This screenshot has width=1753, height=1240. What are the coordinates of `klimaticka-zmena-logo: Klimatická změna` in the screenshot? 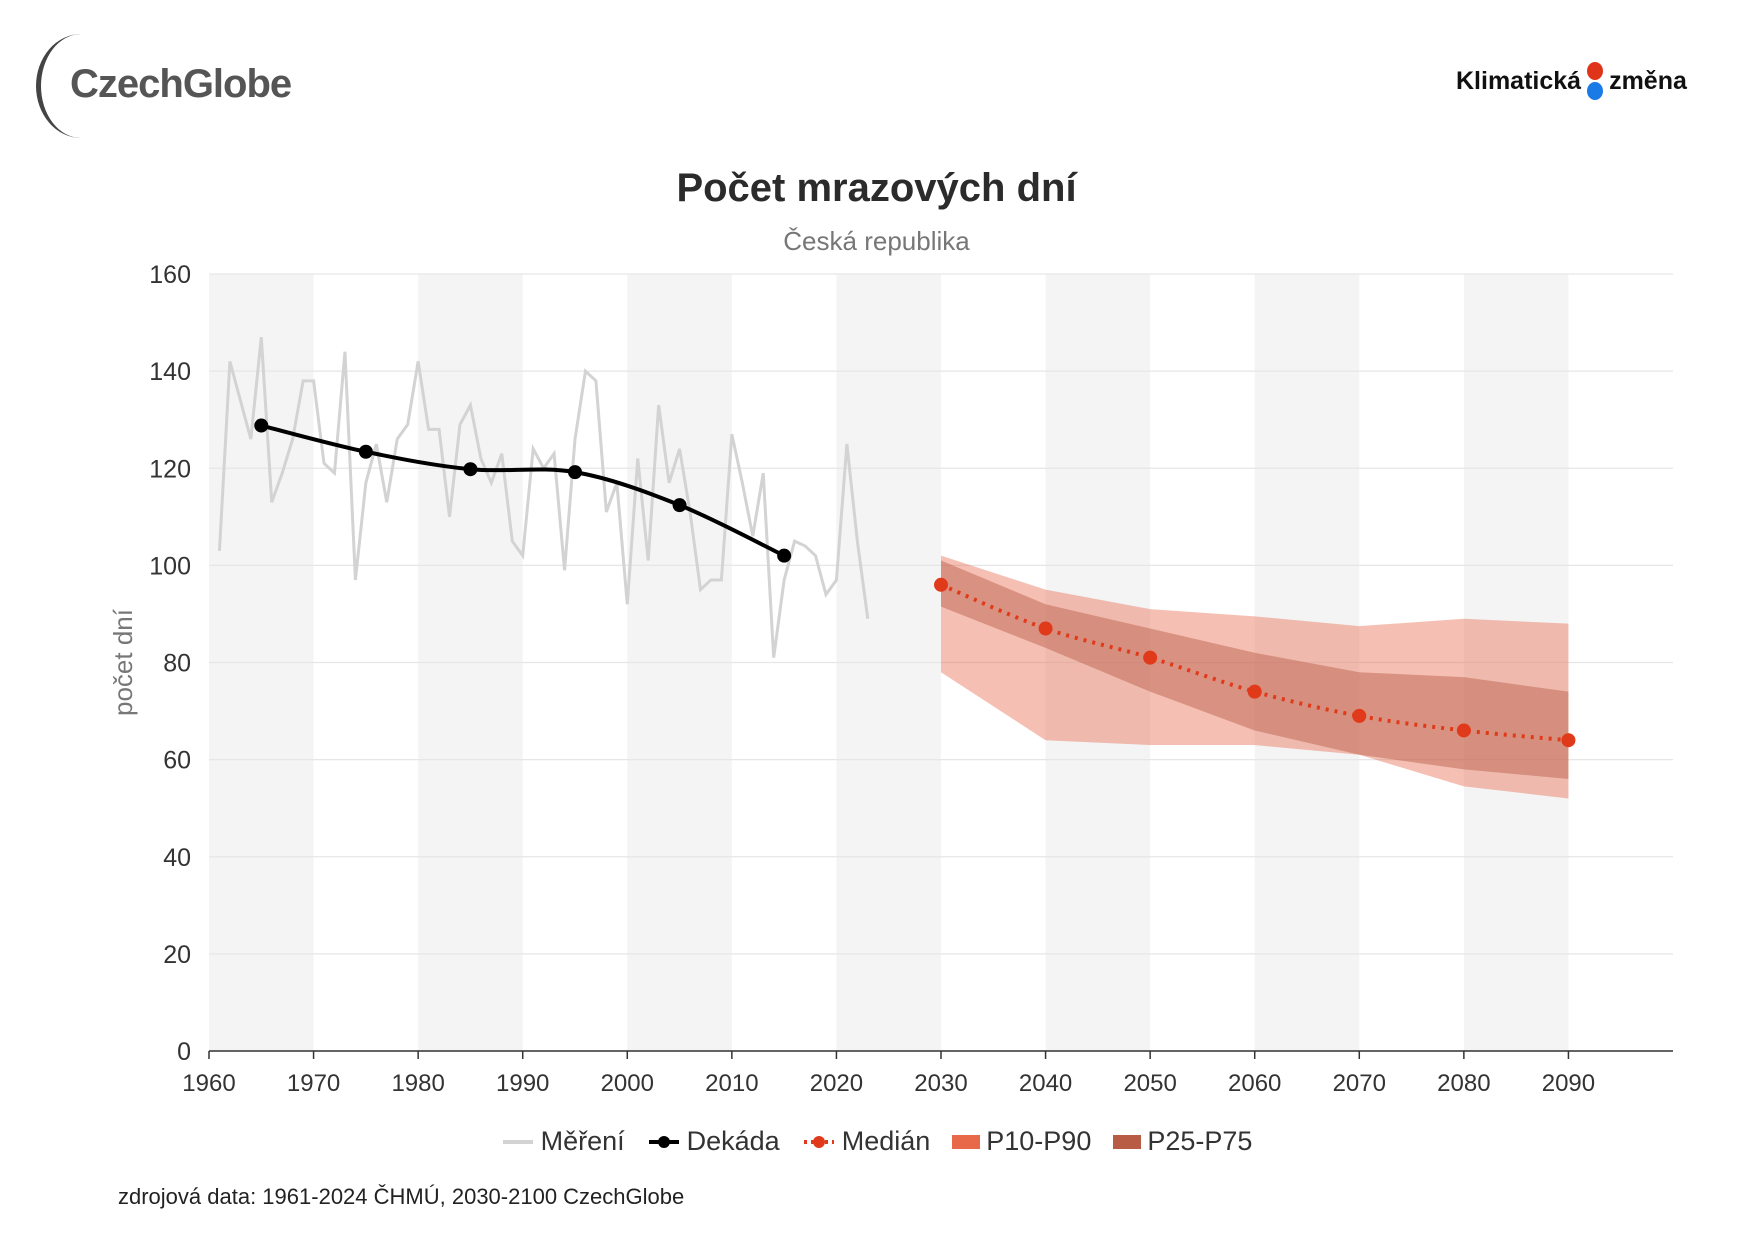 It's located at (1571, 81).